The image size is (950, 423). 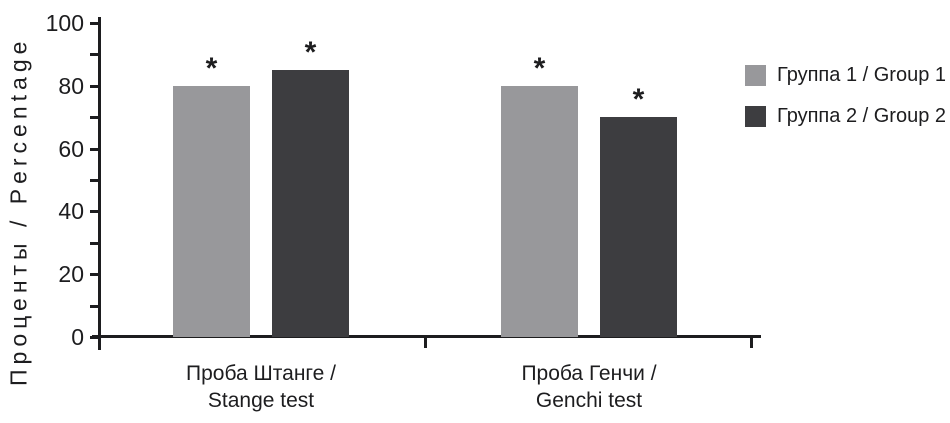 What do you see at coordinates (261, 400) in the screenshot?
I see `category-label-line2: Stange test` at bounding box center [261, 400].